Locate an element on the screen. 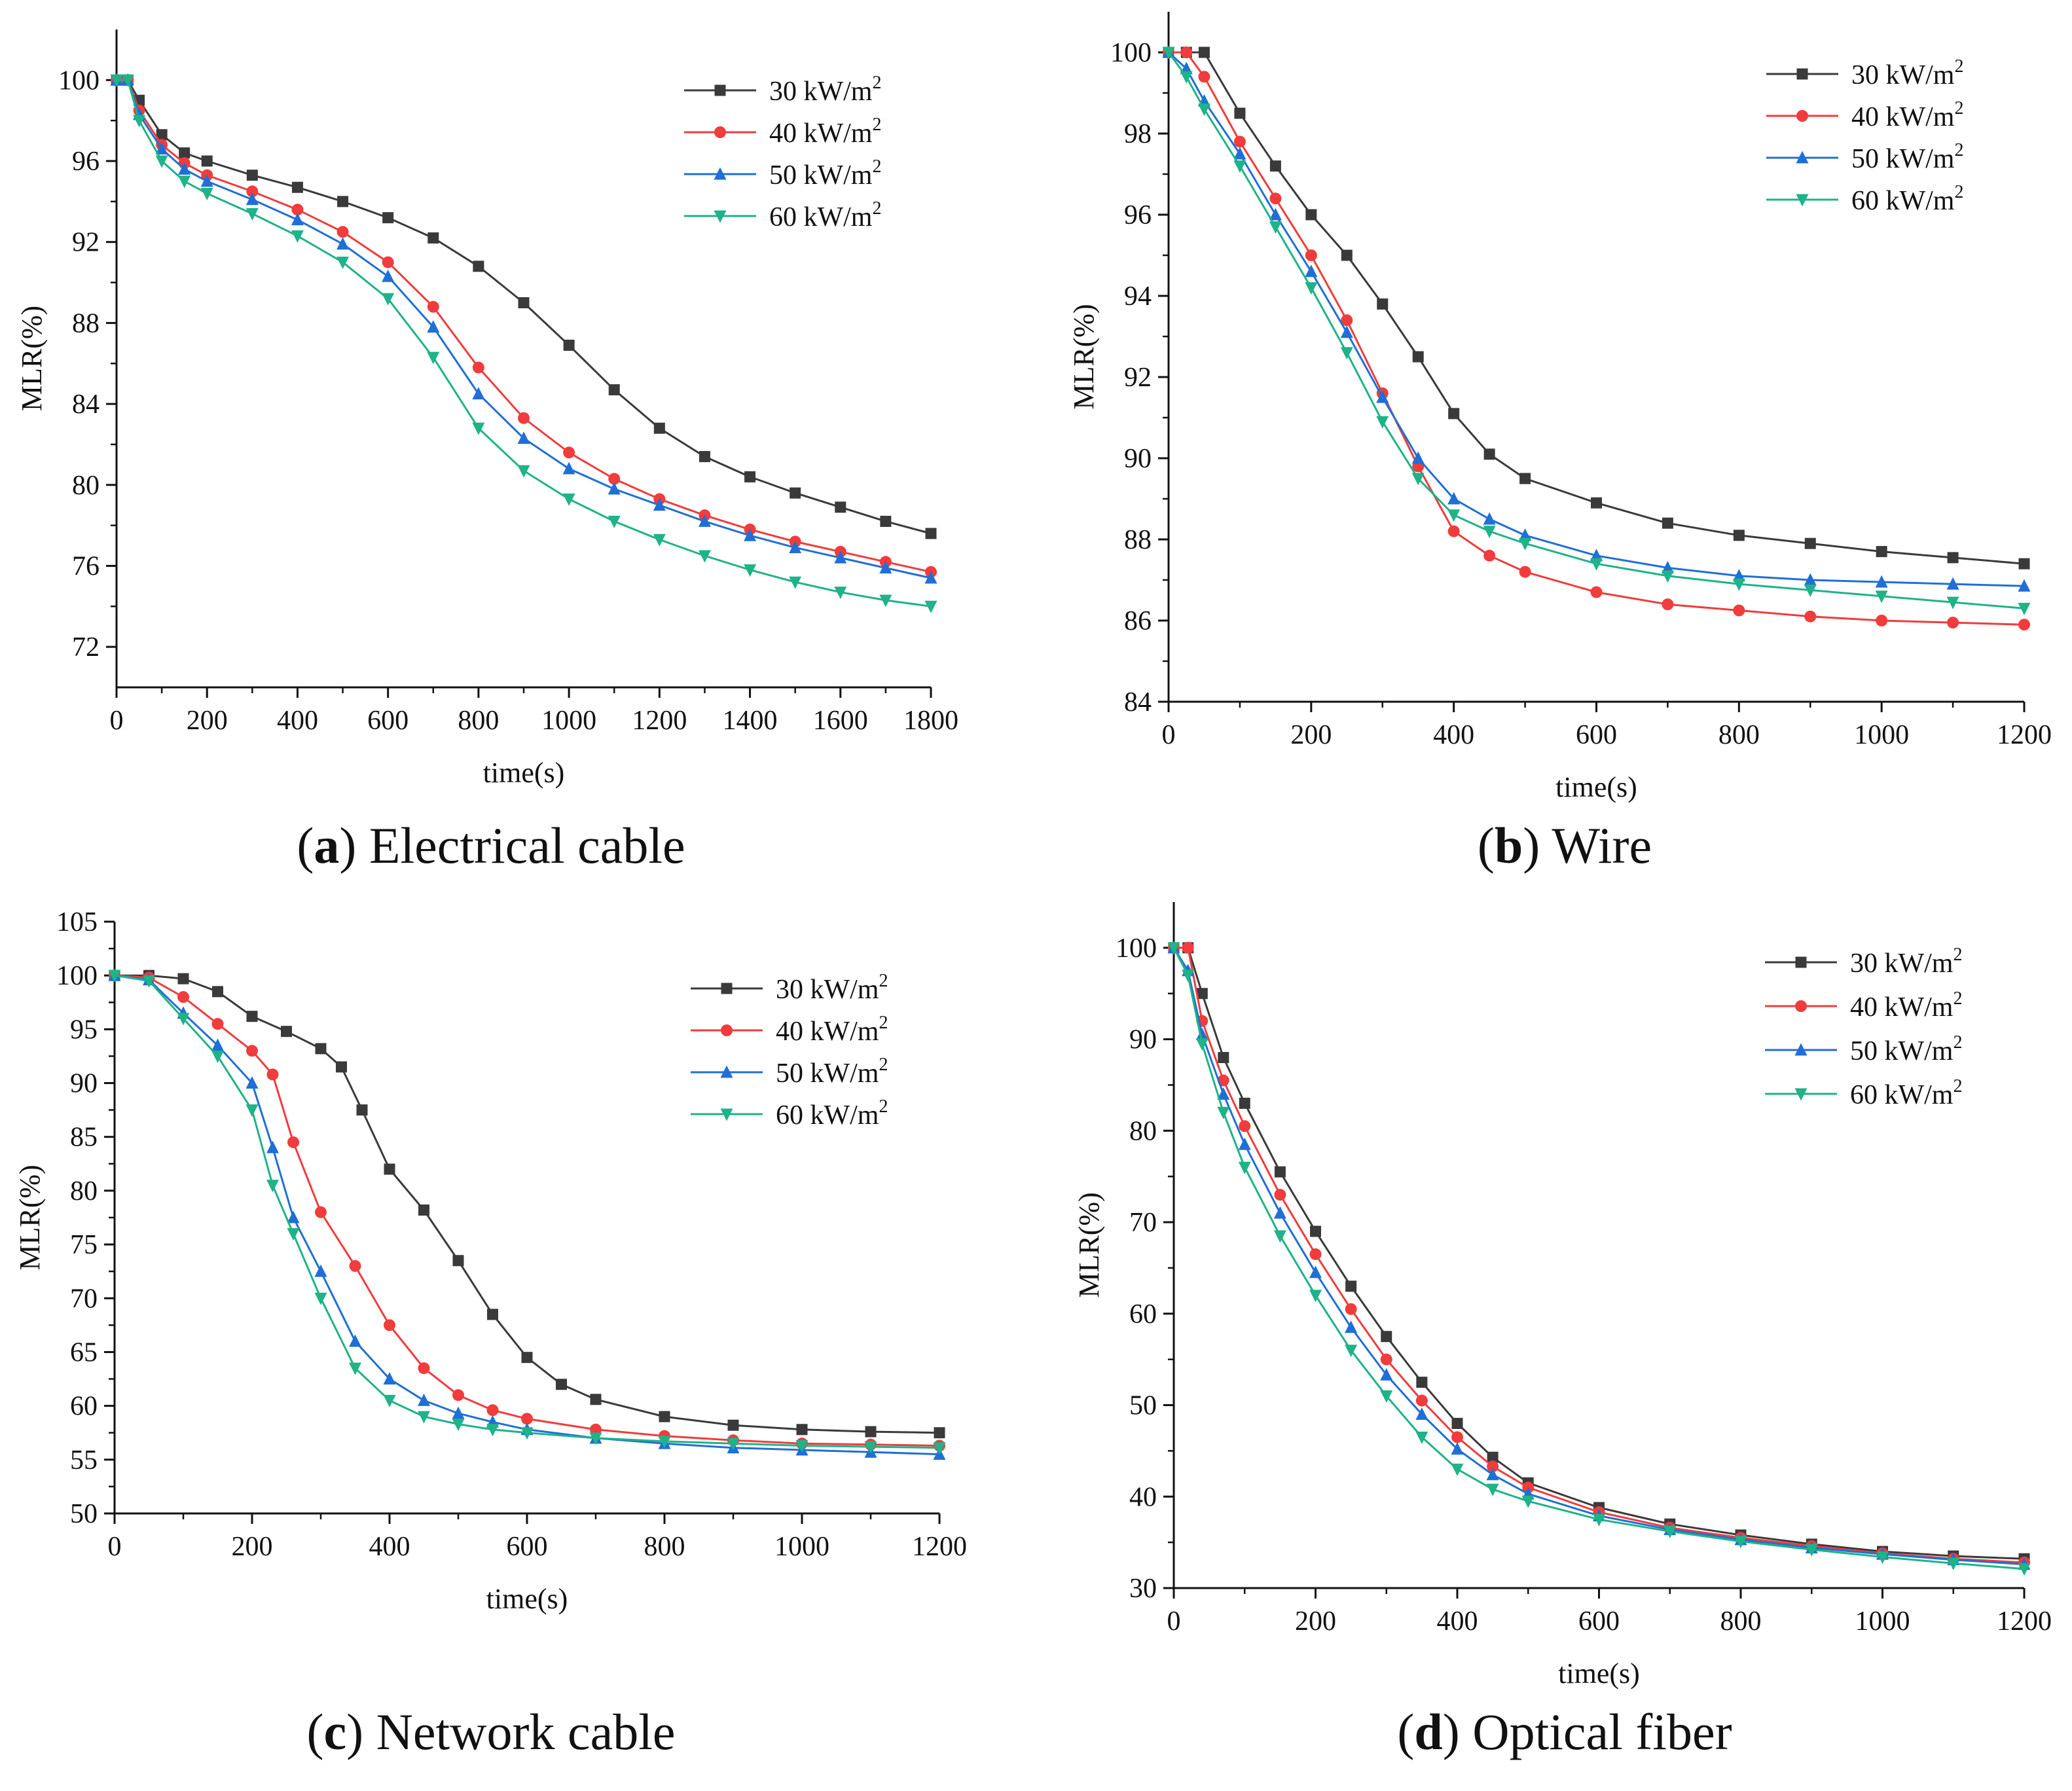  y-tick-label: 88 is located at coordinates (1138, 540).